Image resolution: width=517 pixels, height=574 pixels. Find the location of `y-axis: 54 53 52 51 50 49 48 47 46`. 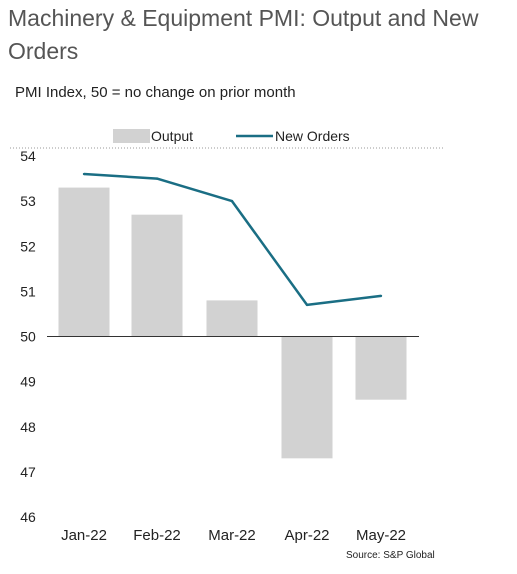

y-axis: 54 53 52 51 50 49 48 47 46 is located at coordinates (28, 336).